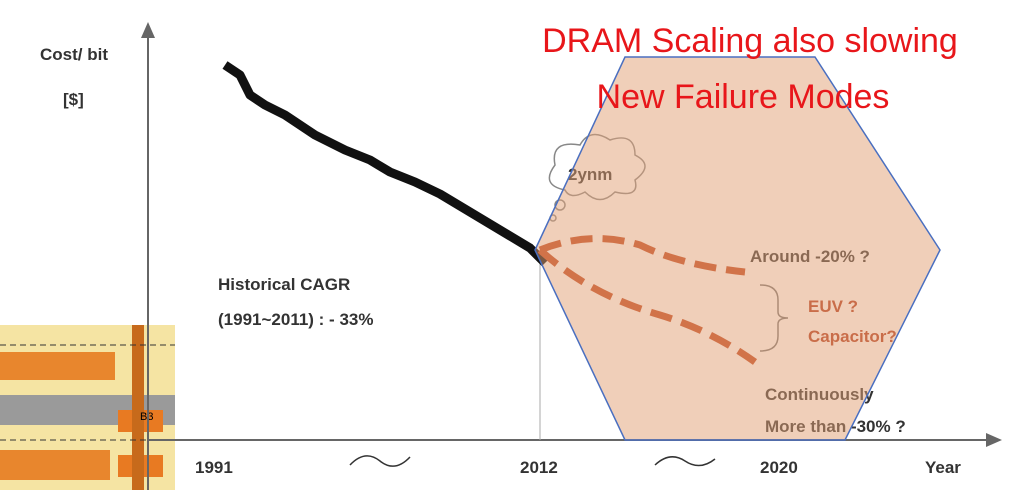 The height and width of the screenshot is (490, 1015). I want to click on x-axis-title: Year, so click(943, 467).